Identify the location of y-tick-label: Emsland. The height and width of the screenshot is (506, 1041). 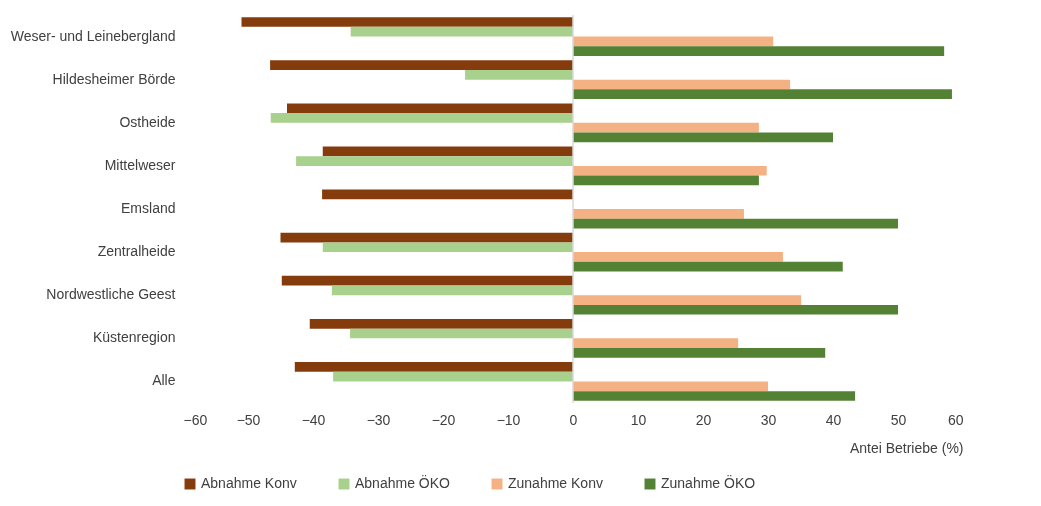
(148, 208).